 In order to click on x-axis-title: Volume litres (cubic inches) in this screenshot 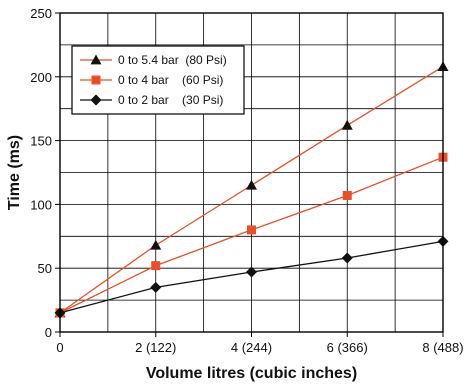, I will do `click(251, 373)`.